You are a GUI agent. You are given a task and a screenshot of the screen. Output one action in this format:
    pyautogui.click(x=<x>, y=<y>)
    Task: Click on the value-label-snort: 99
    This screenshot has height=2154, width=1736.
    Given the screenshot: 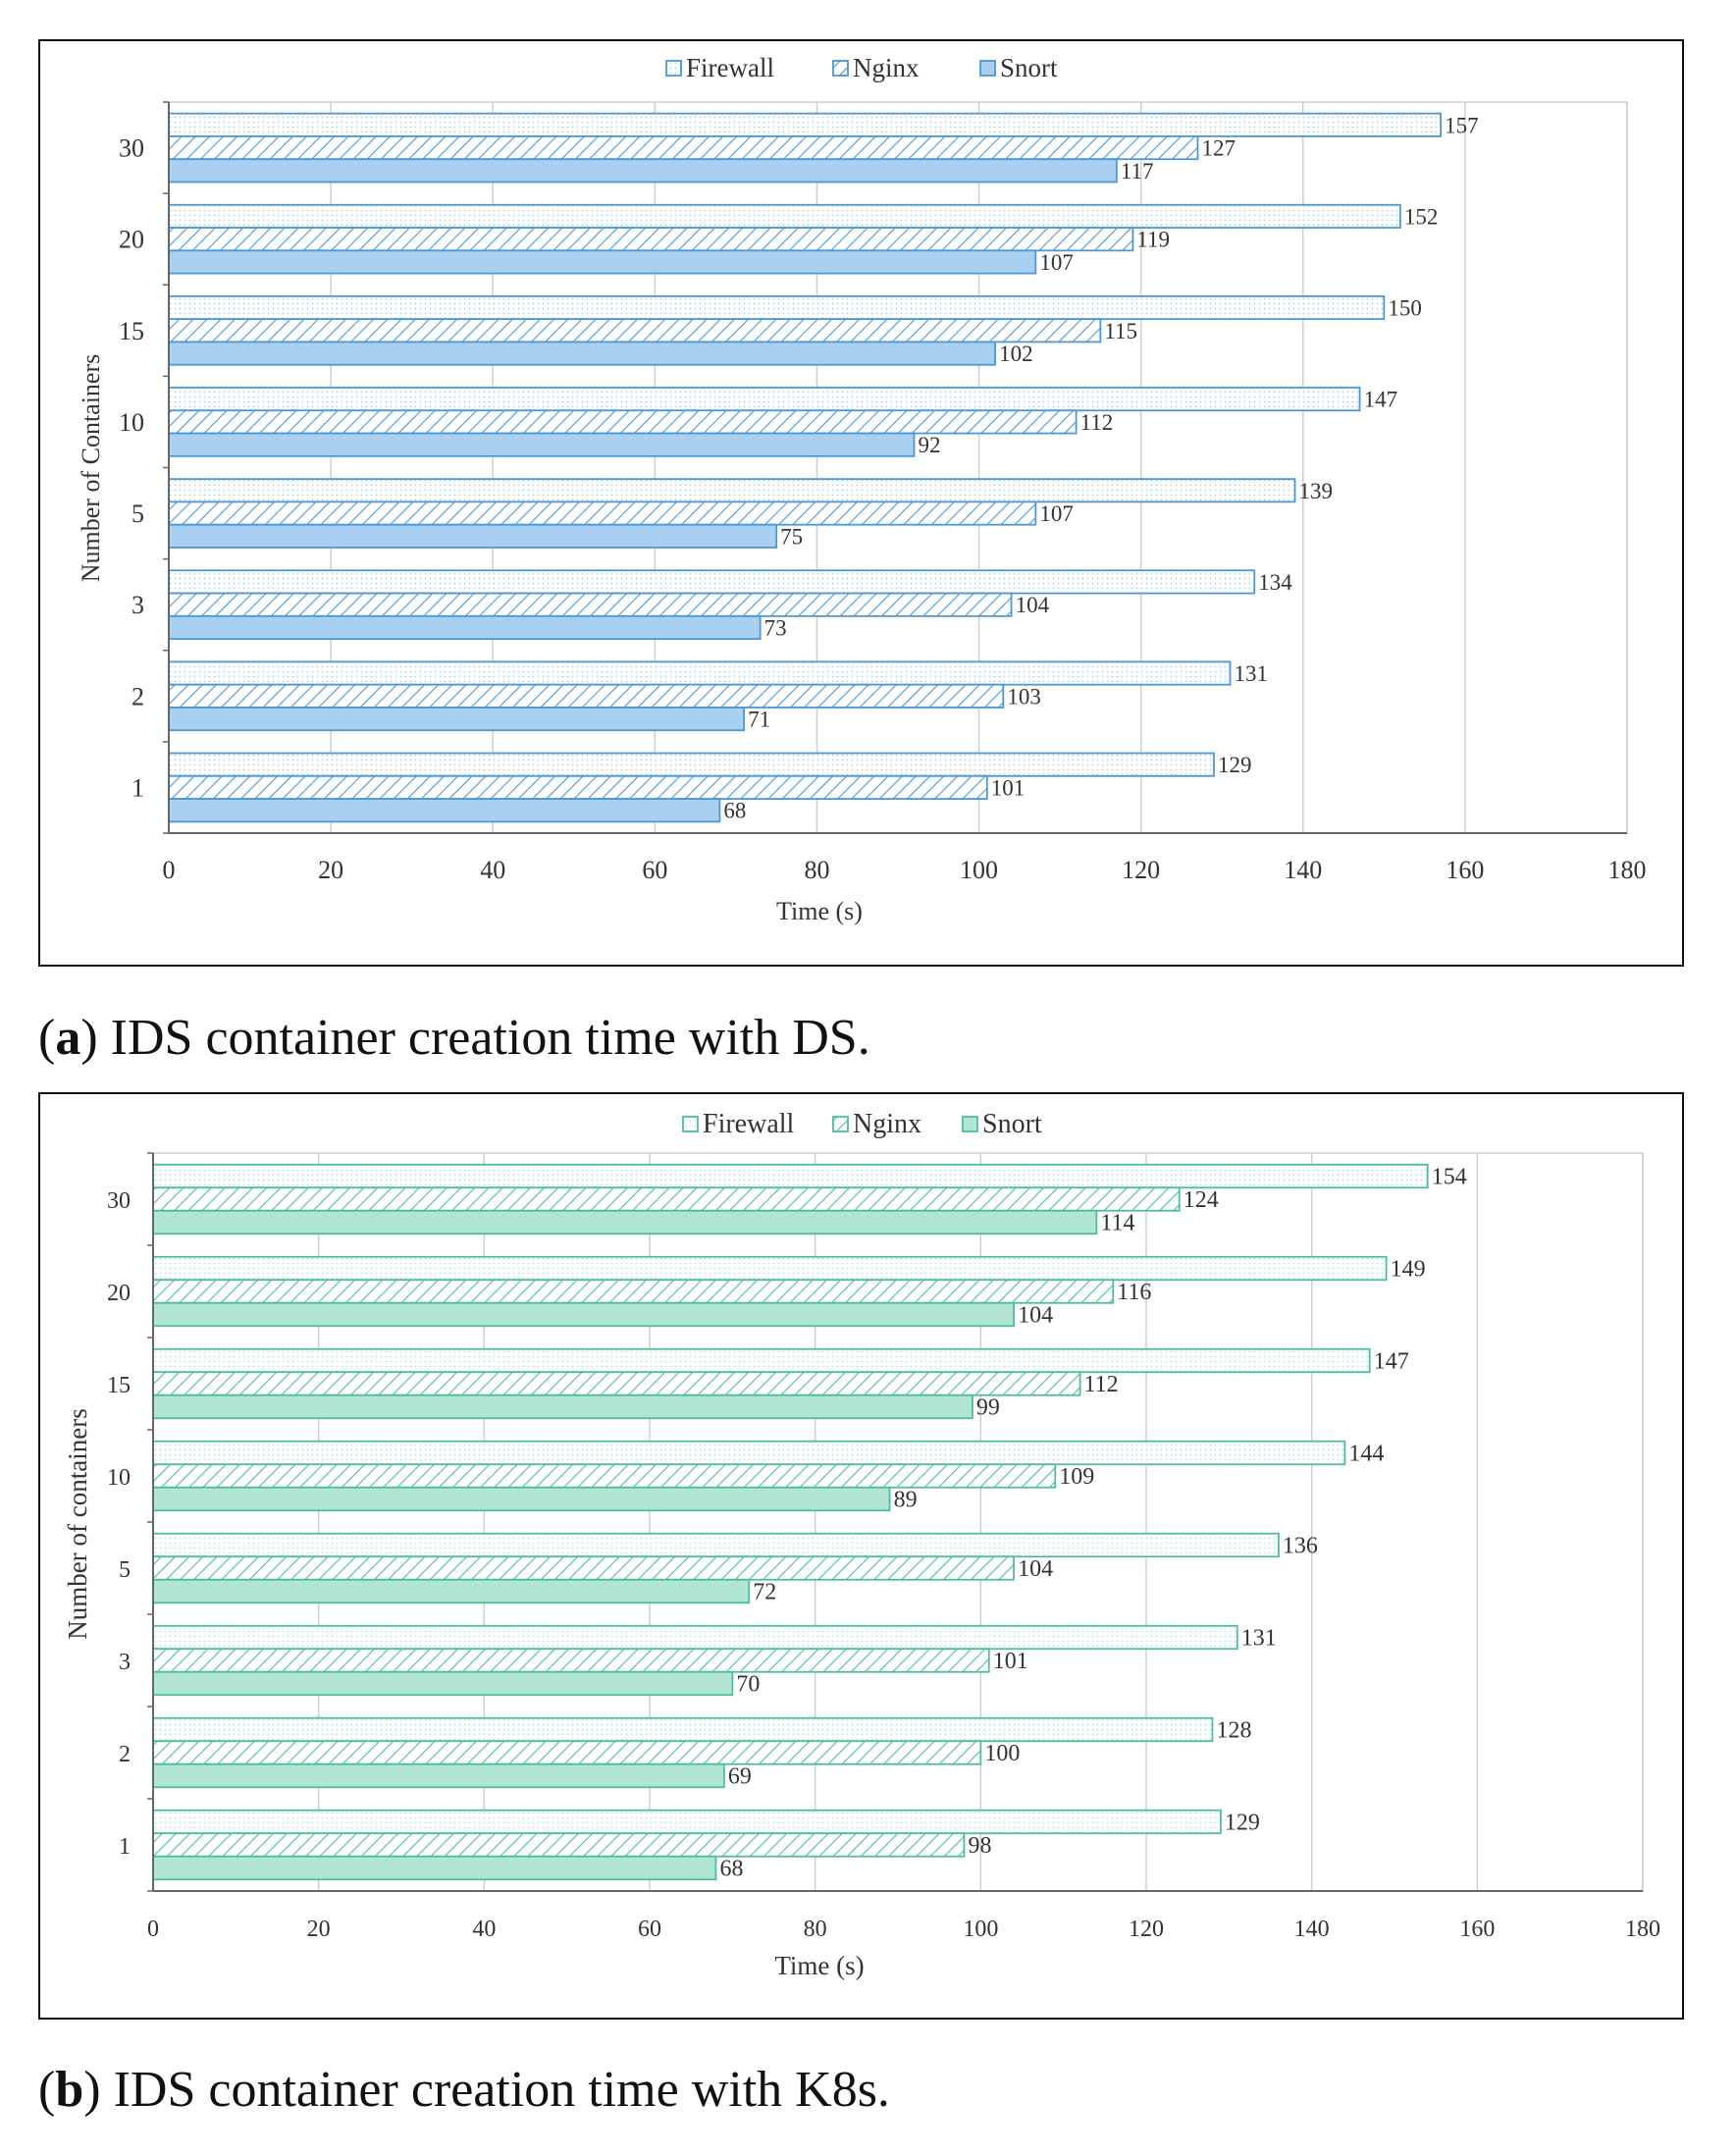 What is the action you would take?
    pyautogui.click(x=988, y=1408)
    